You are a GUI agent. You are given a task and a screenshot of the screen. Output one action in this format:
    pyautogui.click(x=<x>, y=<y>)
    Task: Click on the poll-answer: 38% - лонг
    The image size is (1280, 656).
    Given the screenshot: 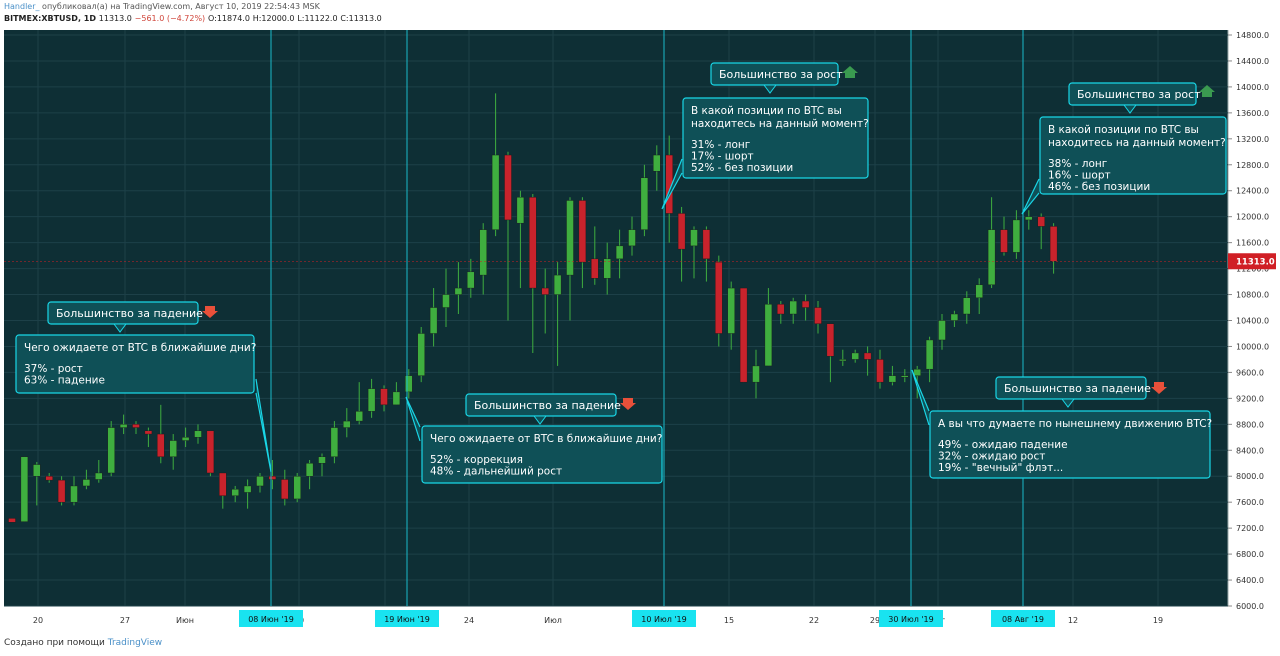 What is the action you would take?
    pyautogui.click(x=1077, y=164)
    